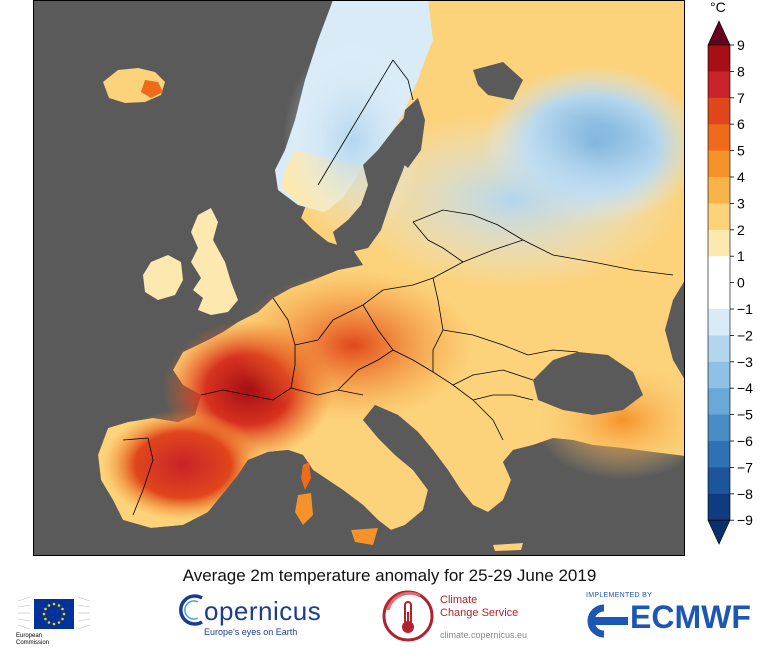 Image resolution: width=779 pixels, height=650 pixels. I want to click on land-ireland, so click(163, 277).